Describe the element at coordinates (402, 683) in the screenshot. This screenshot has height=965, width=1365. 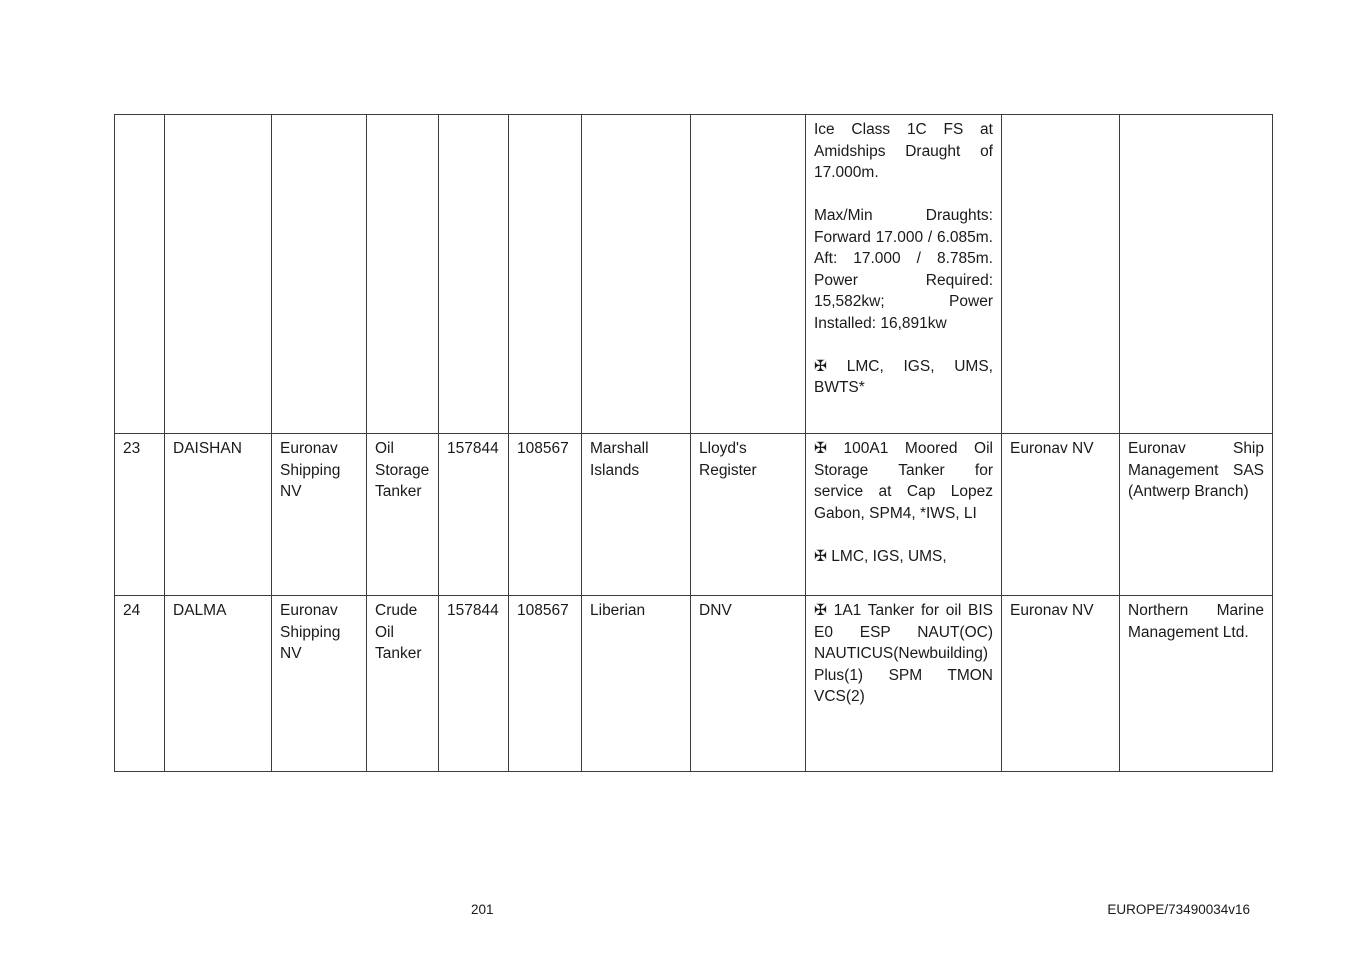
I see `cell-vessel-type: Crude Oil Tanker` at that location.